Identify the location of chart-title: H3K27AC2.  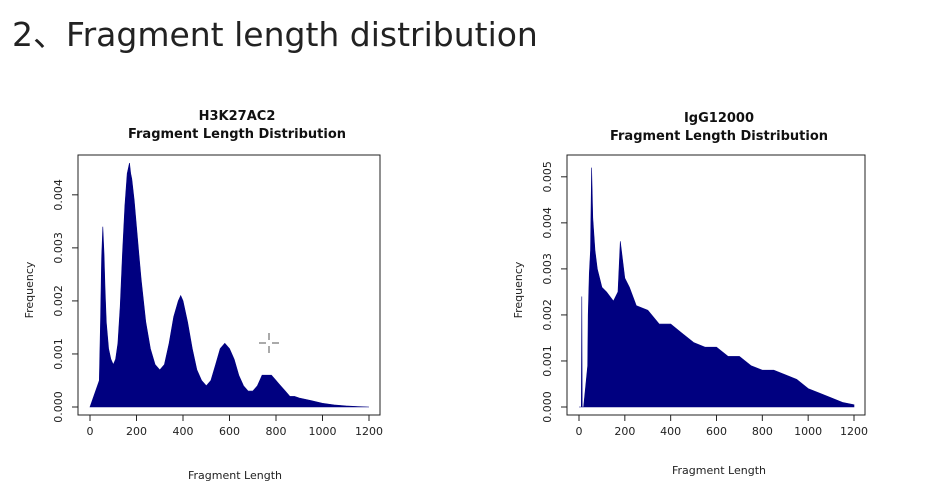
(237, 116).